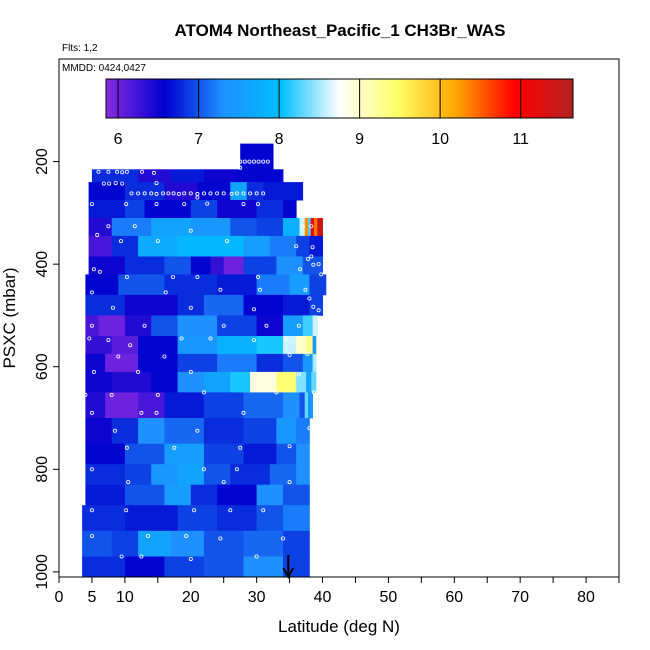 This screenshot has height=650, width=650. I want to click on x-tick-label: 70, so click(520, 597).